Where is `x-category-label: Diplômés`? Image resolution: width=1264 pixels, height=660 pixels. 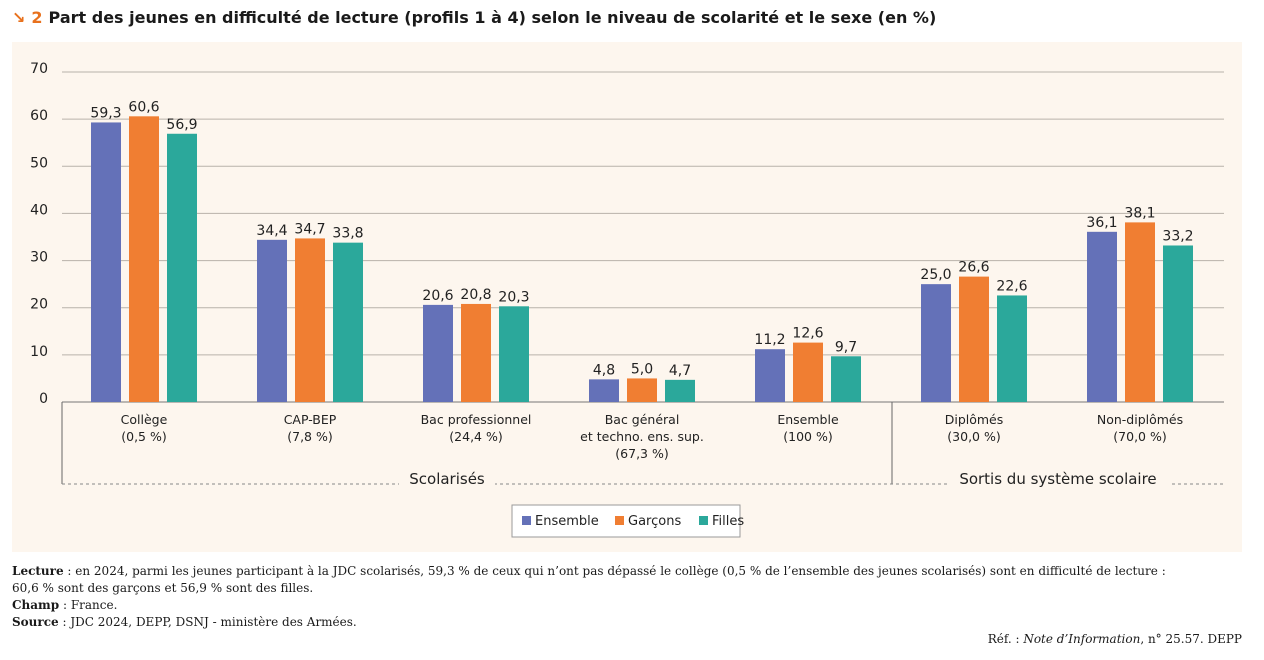
x-category-label: Diplômés is located at coordinates (974, 419).